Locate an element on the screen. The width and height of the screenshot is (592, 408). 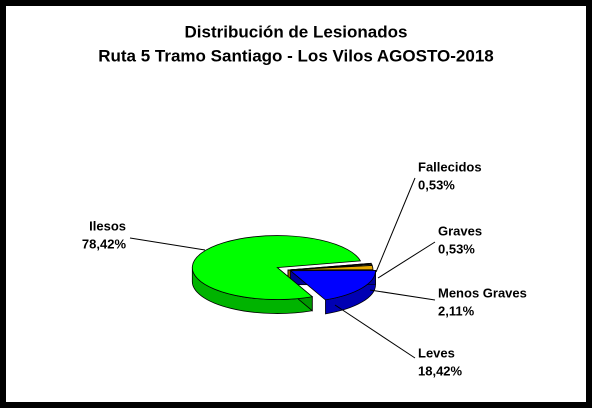
slice-label: Menos Graves is located at coordinates (482, 292).